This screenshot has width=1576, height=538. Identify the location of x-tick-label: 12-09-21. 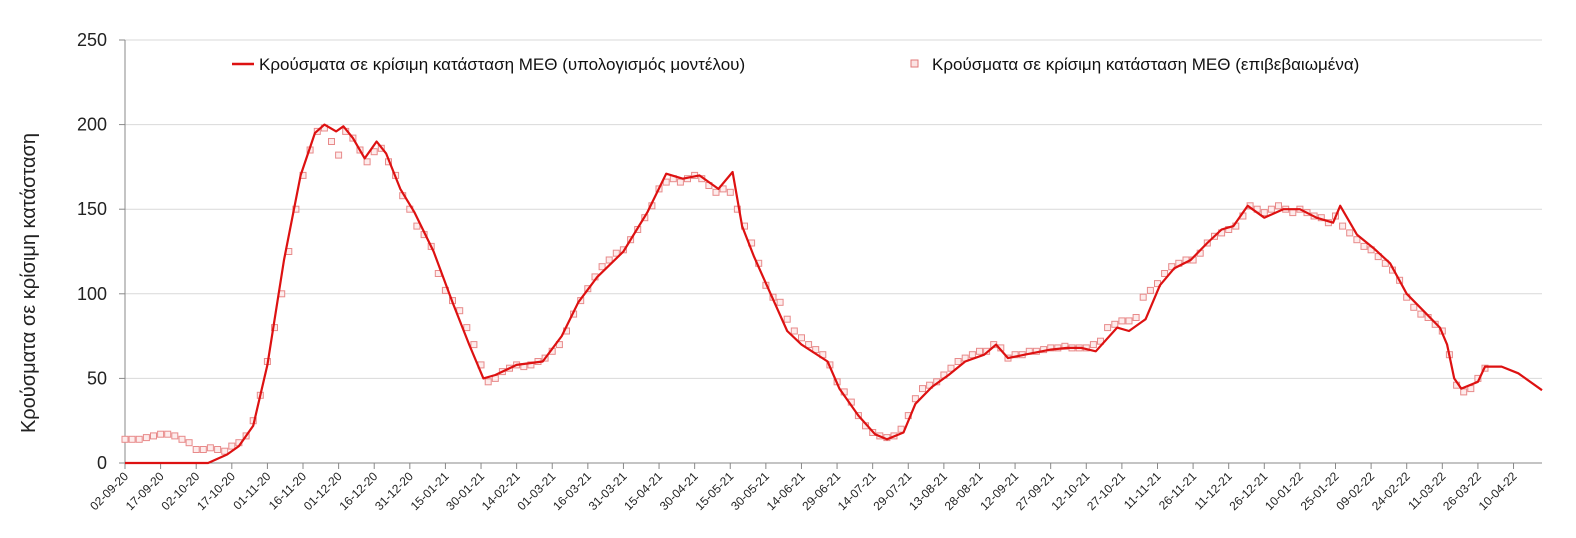
(999, 491).